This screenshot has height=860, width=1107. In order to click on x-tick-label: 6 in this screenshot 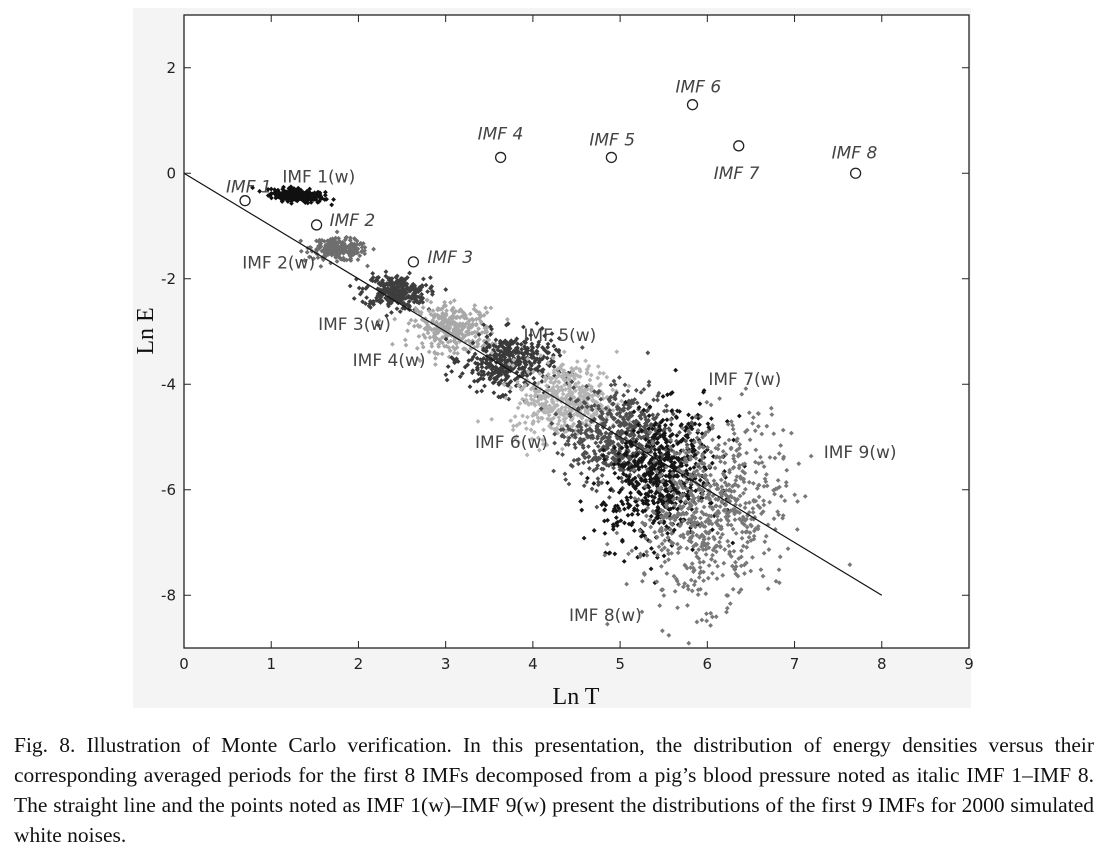, I will do `click(708, 664)`.